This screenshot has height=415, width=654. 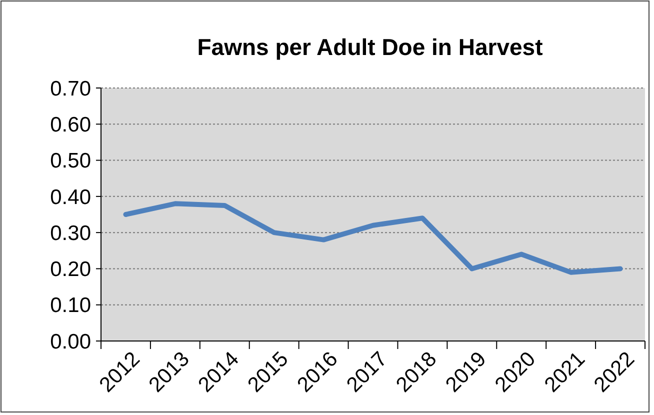 What do you see at coordinates (70, 342) in the screenshot?
I see `y-tick-label: 0.00` at bounding box center [70, 342].